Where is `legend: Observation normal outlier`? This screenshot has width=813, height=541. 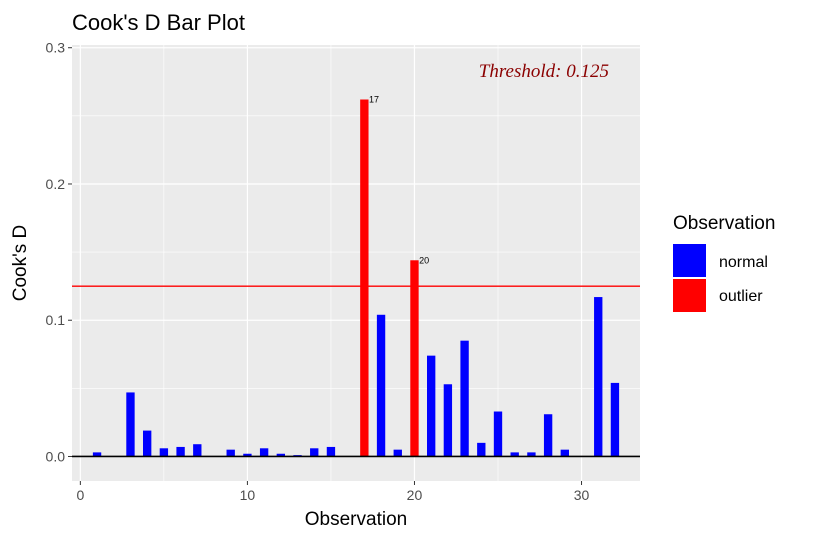
legend: Observation normal outlier is located at coordinates (724, 262).